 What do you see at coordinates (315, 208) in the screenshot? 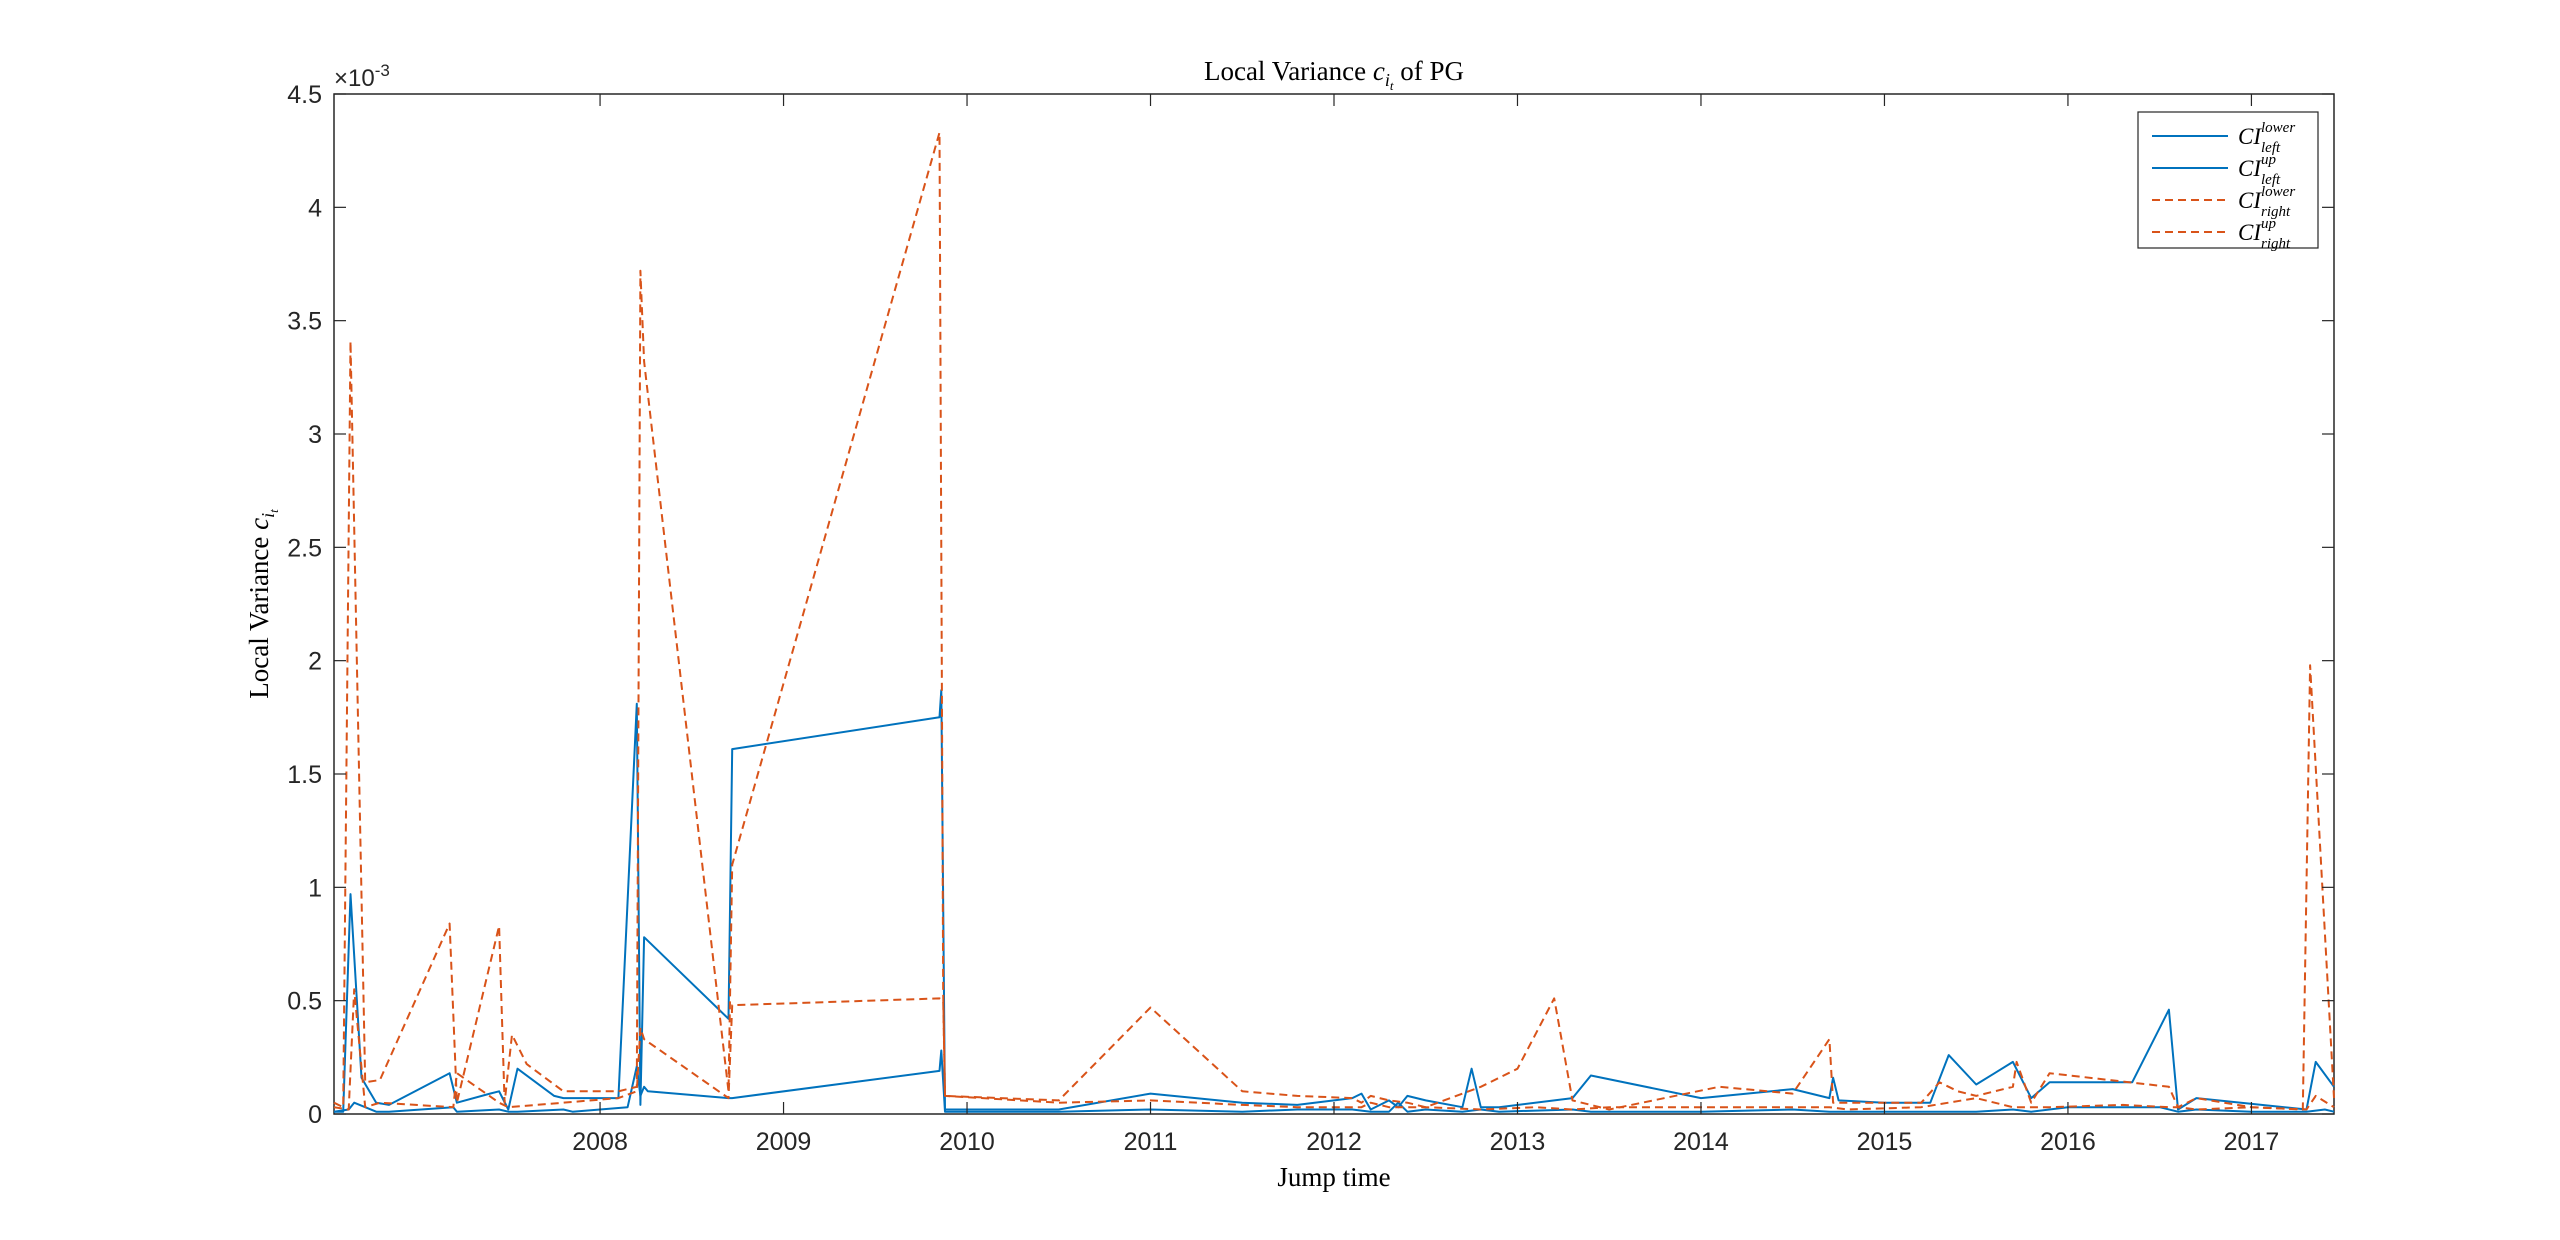
I see `y-tick-label: 4` at bounding box center [315, 208].